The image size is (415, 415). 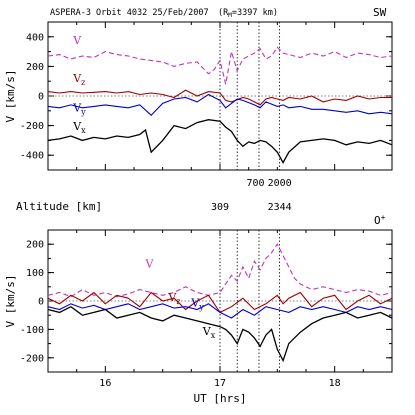 I want to click on p1-ytick-label-3: -100, so click(x=32, y=330).